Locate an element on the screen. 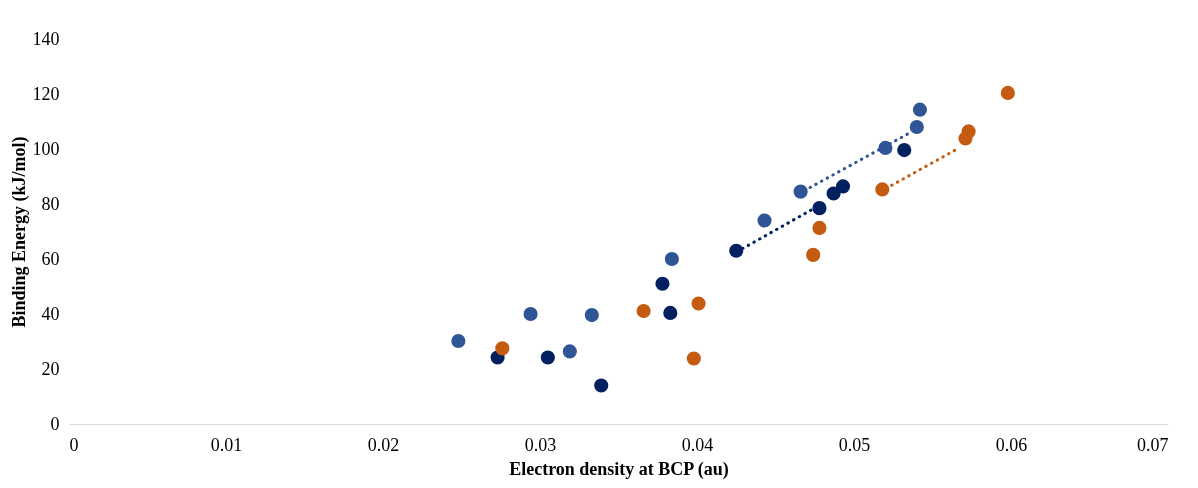 This screenshot has height=488, width=1198. y-axis-title: Binding Energy (kJ/mol) is located at coordinates (19, 232).